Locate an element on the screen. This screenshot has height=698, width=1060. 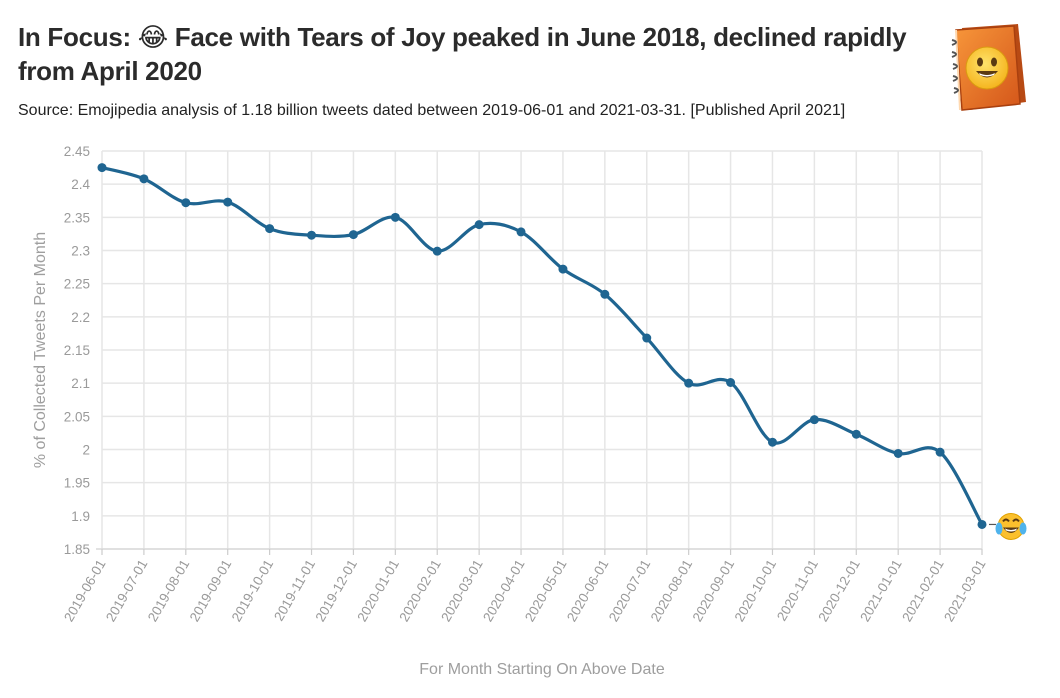
y-tick-label: 2.2 is located at coordinates (80, 317).